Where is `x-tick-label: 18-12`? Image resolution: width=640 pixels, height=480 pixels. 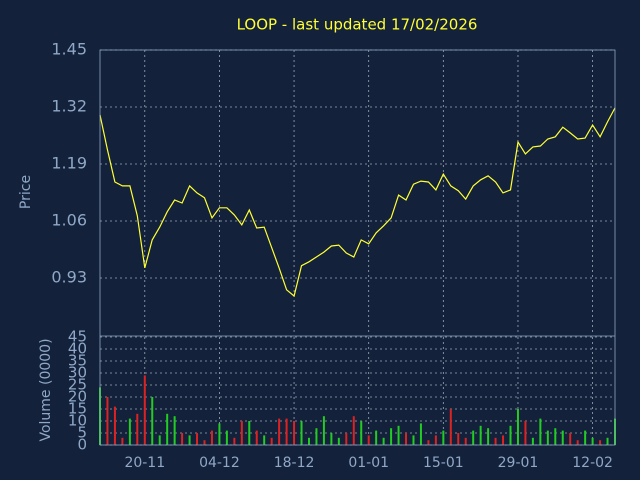
x-tick-label: 18-12 is located at coordinates (294, 463).